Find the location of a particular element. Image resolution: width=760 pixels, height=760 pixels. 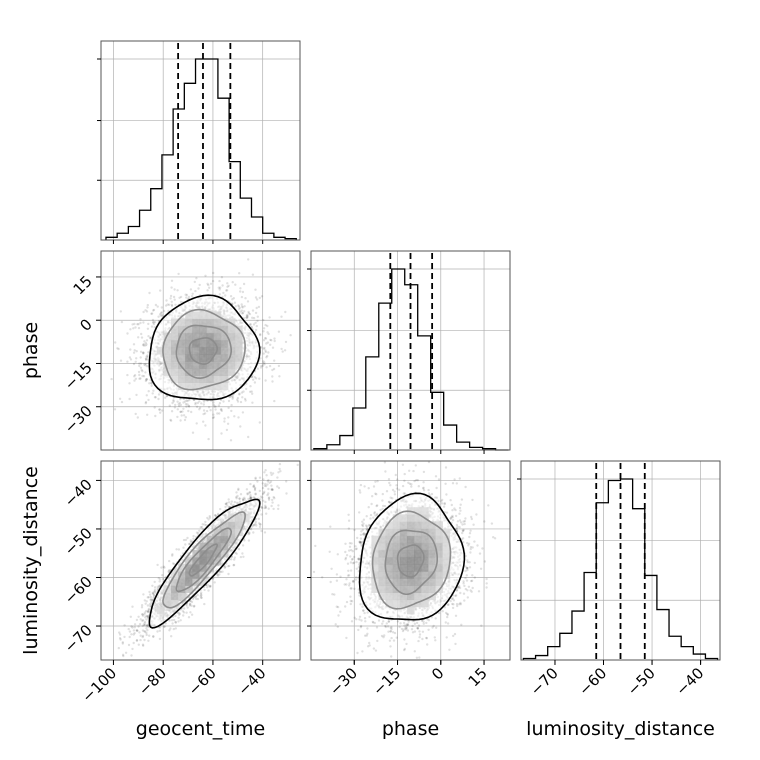

histogram-phase is located at coordinates (411, 359).